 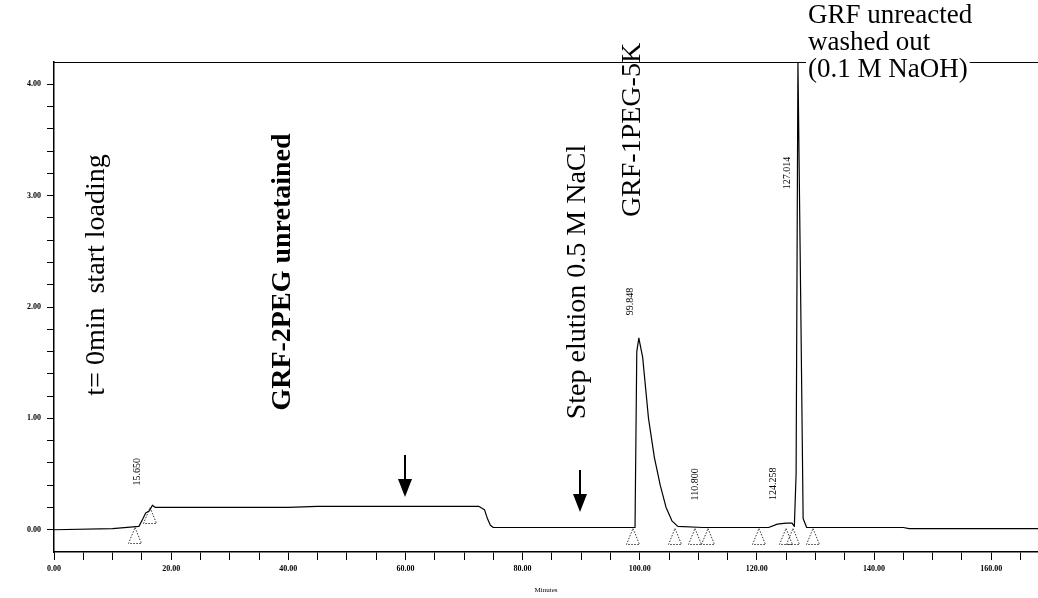 What do you see at coordinates (773, 484) in the screenshot?
I see `annotation: 124.258` at bounding box center [773, 484].